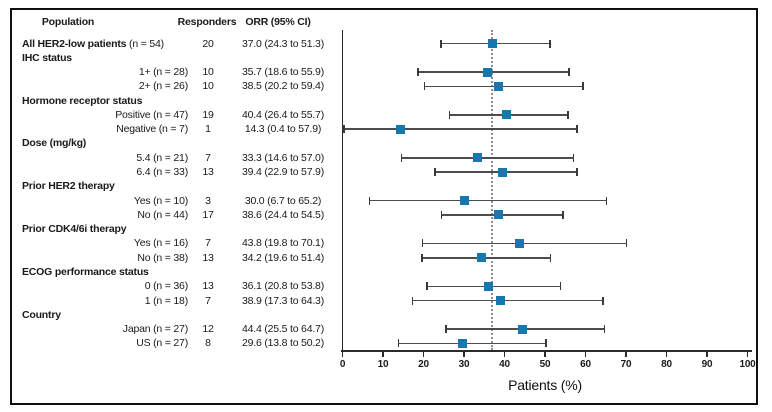  Describe the element at coordinates (152, 129) in the screenshot. I see `population-label: Negative (n = 7)` at that location.